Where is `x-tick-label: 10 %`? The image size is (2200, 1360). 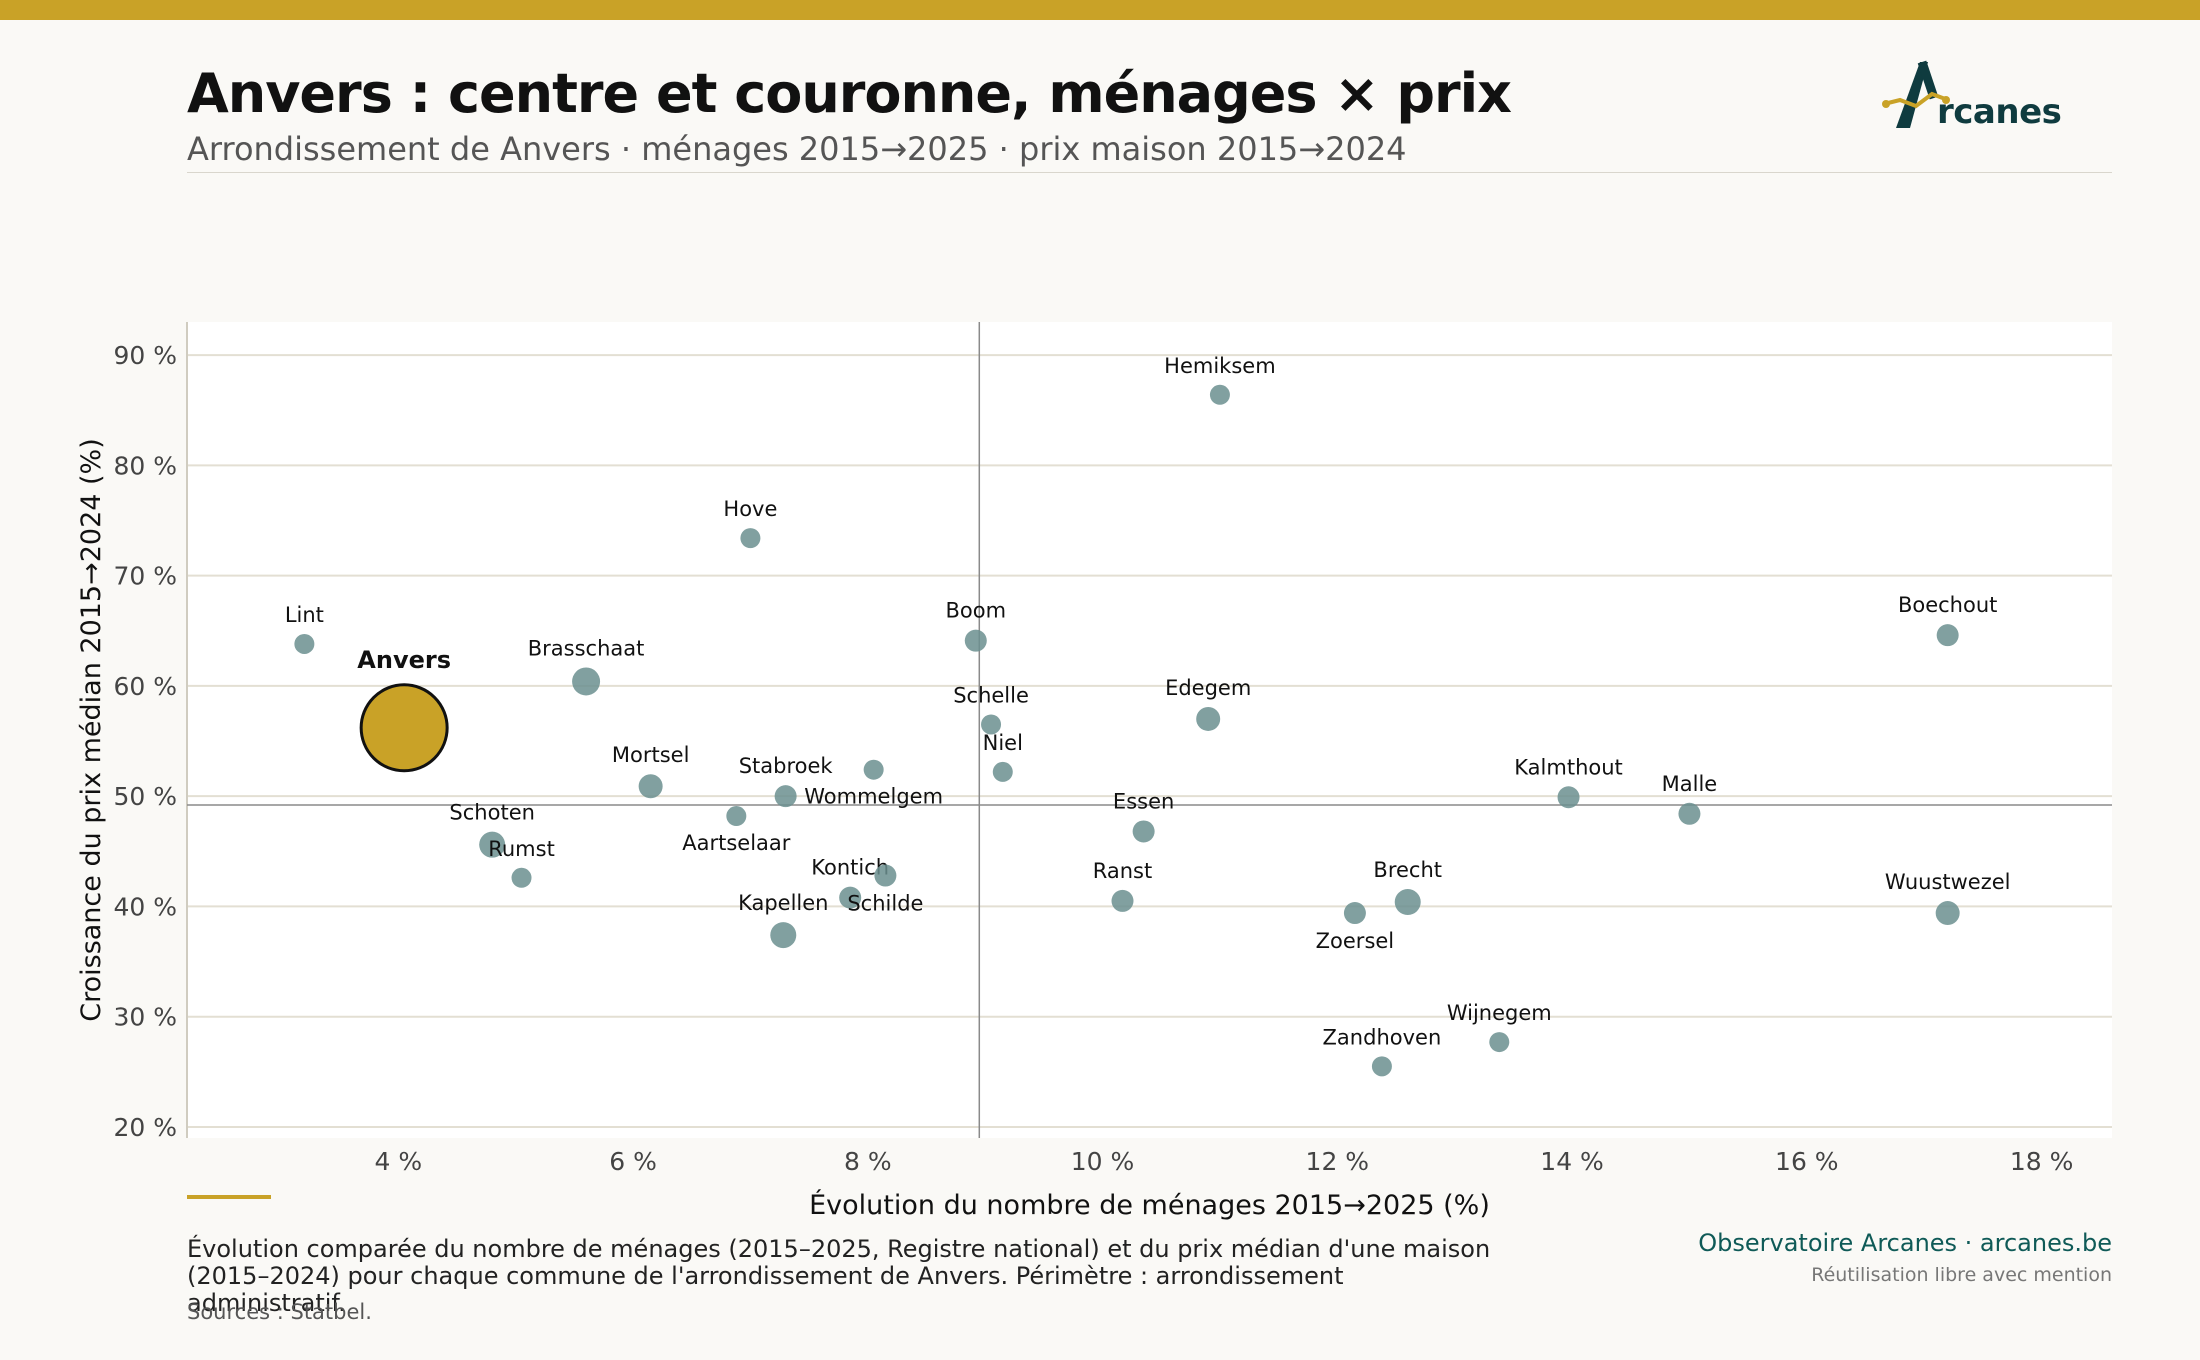 x-tick-label: 10 % is located at coordinates (1103, 1161).